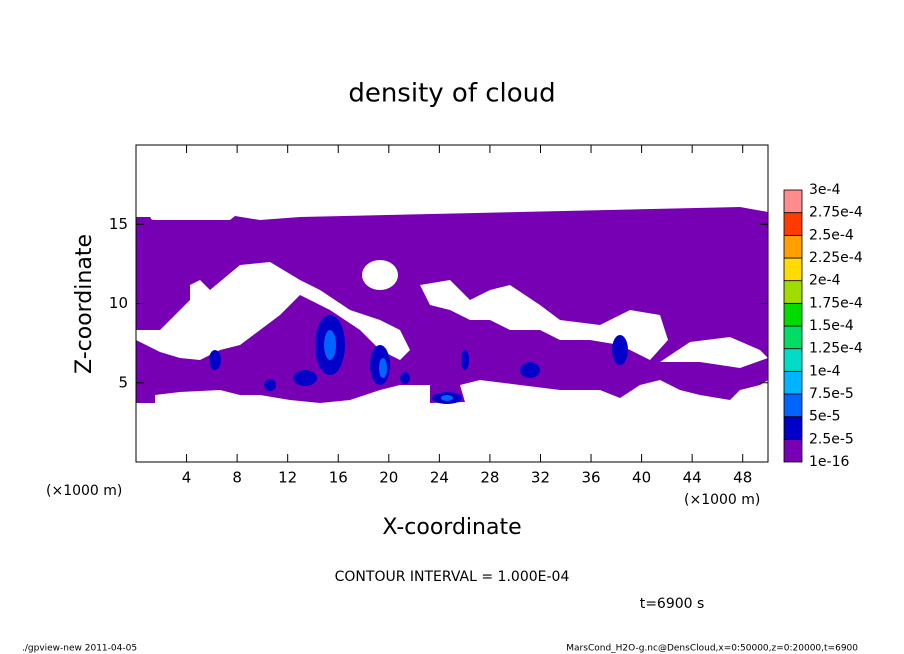  What do you see at coordinates (829, 462) in the screenshot?
I see `colorbar-label: 1e-16` at bounding box center [829, 462].